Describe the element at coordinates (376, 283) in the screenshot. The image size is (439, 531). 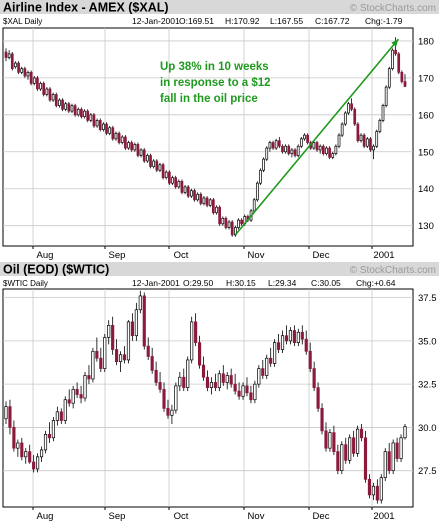
I see `quote-change: Chg:+0.64` at that location.